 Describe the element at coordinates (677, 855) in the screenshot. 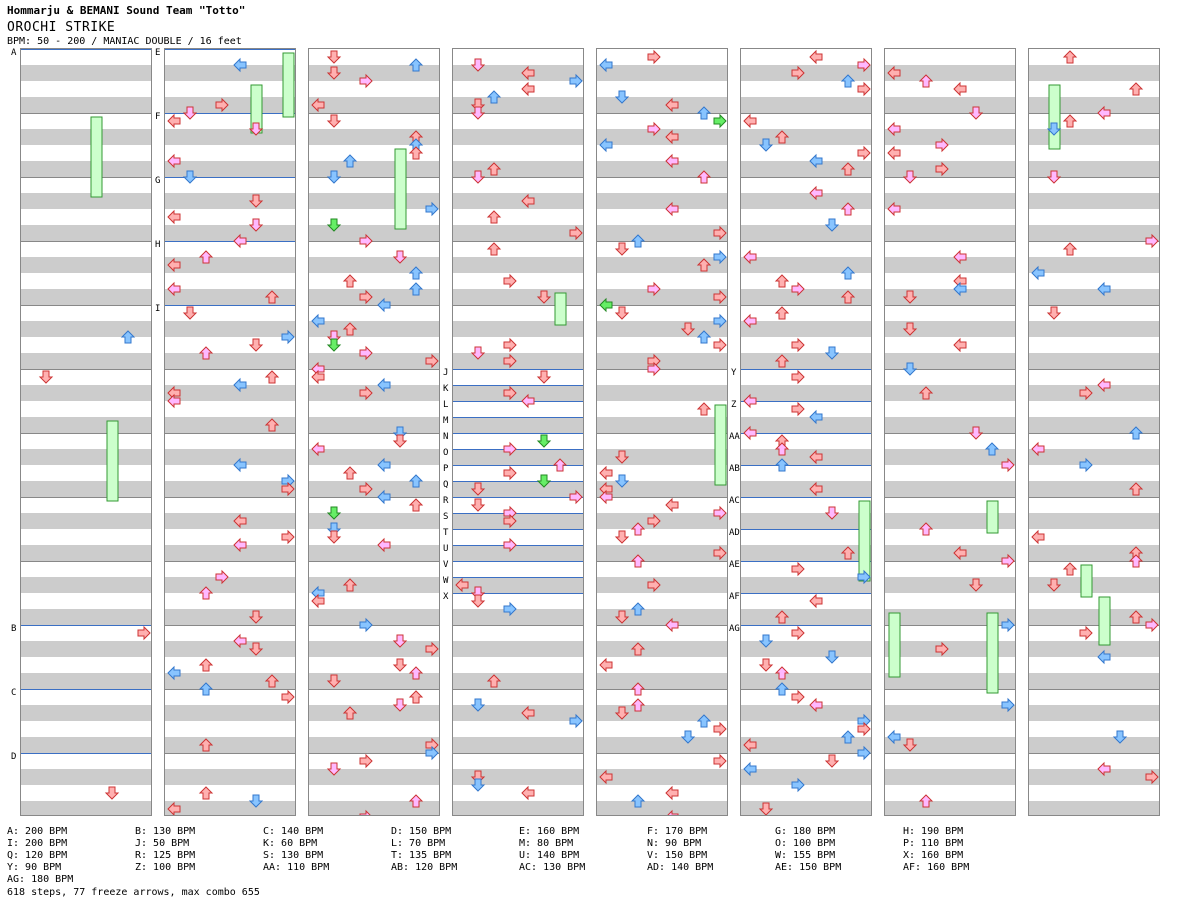

I see `bpm-legend-entry: V: 150 BPM` at that location.